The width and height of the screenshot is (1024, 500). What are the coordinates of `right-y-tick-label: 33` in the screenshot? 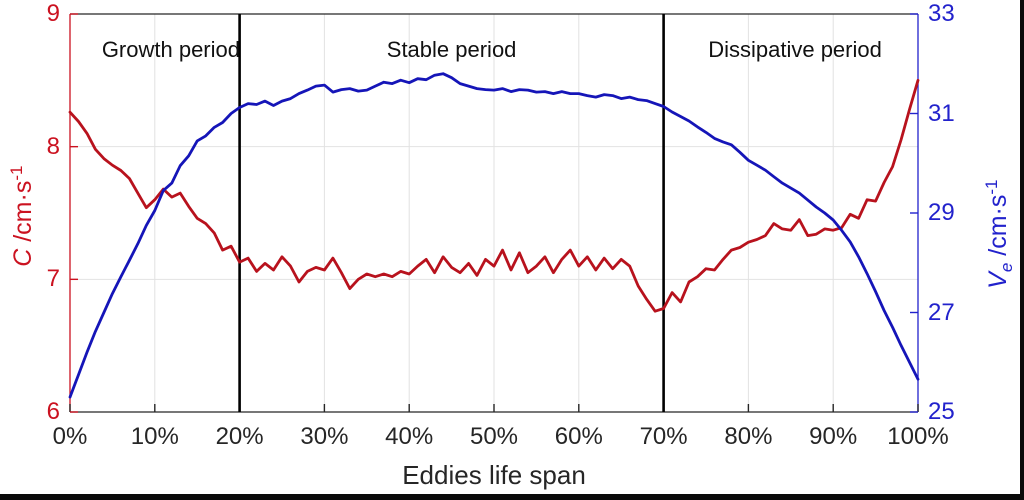 It's located at (941, 13).